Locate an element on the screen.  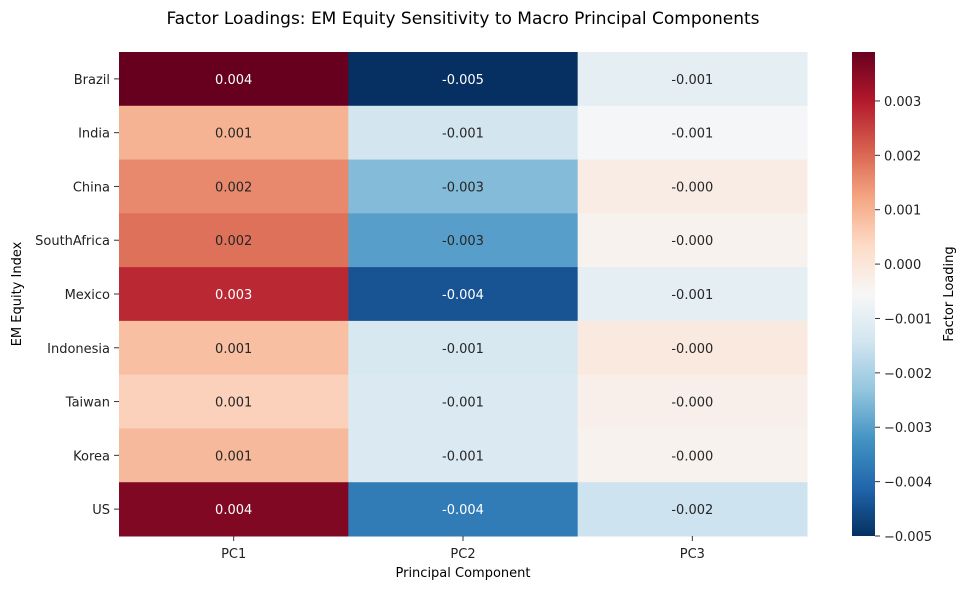
y-axis-label: EM Equity Index is located at coordinates (17, 293).